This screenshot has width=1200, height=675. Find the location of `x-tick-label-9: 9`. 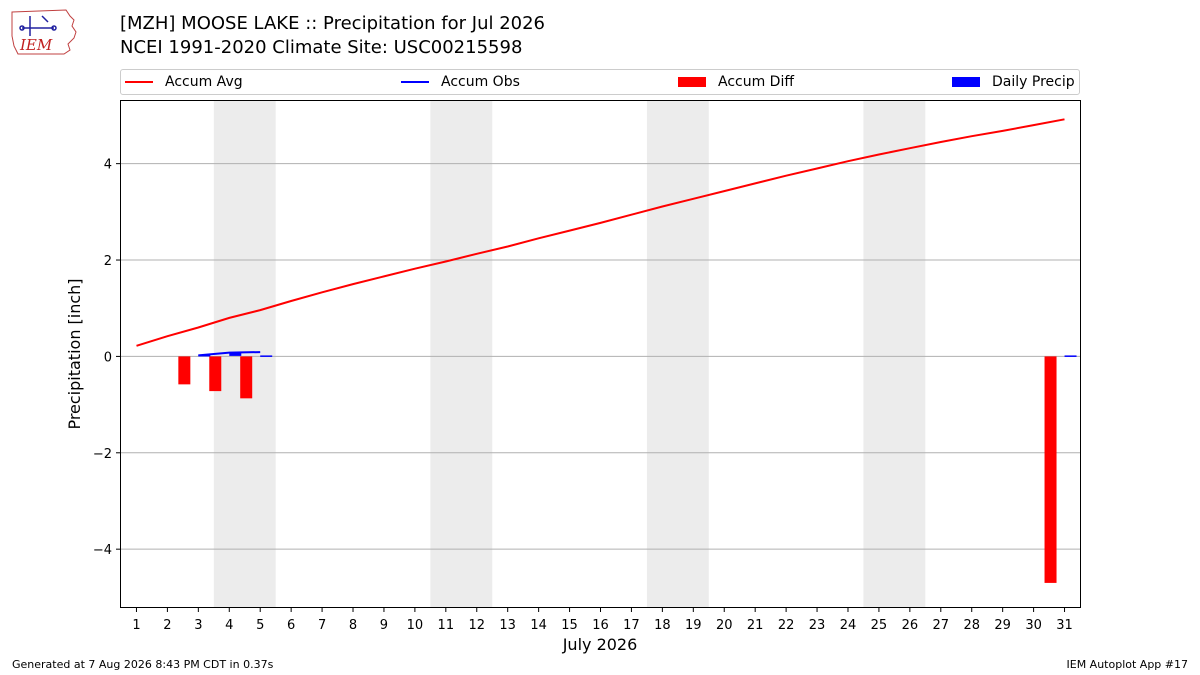

x-tick-label-9: 9 is located at coordinates (384, 625).